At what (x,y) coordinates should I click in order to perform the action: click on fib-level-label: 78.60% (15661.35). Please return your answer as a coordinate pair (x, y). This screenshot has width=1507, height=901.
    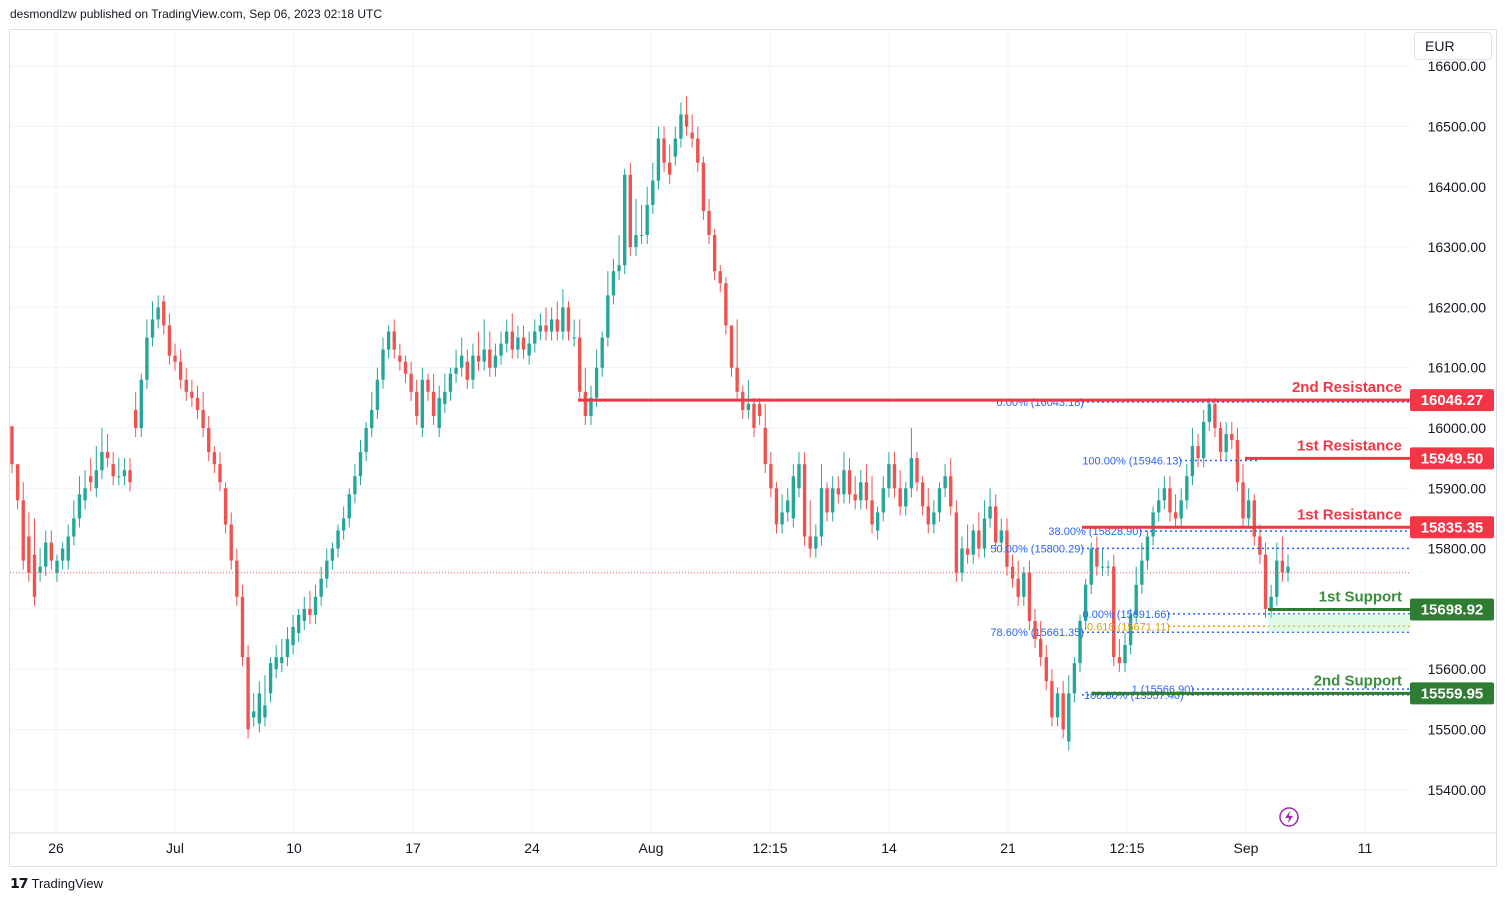
    Looking at the image, I should click on (1037, 633).